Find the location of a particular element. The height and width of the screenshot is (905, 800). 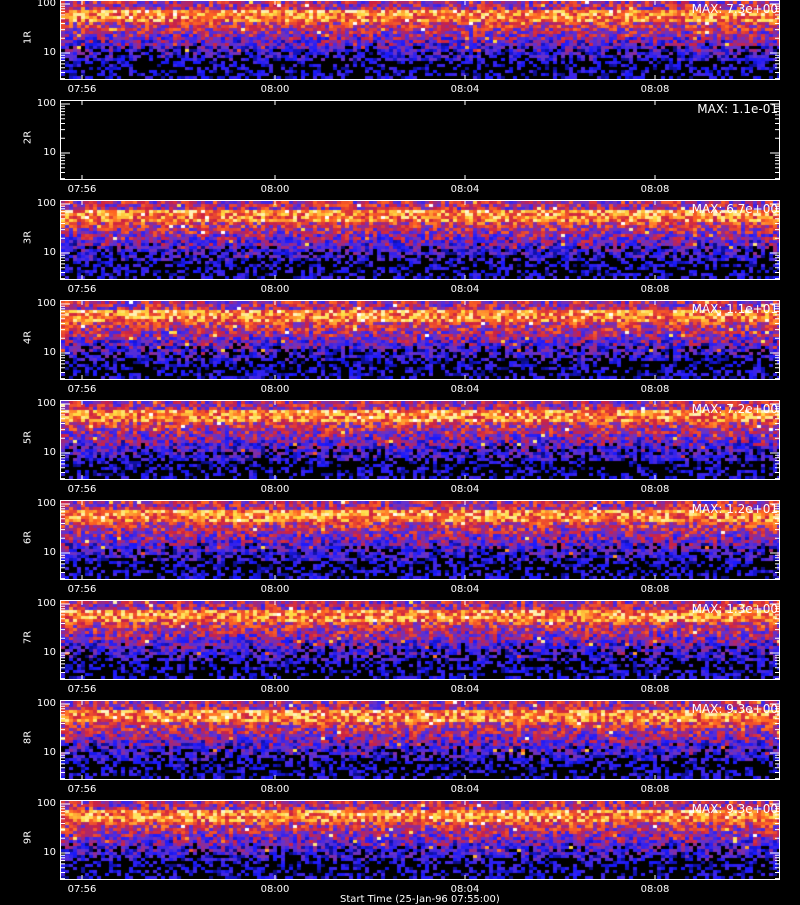

max-value-label: MAX: 1.1e+01 is located at coordinates (734, 309).